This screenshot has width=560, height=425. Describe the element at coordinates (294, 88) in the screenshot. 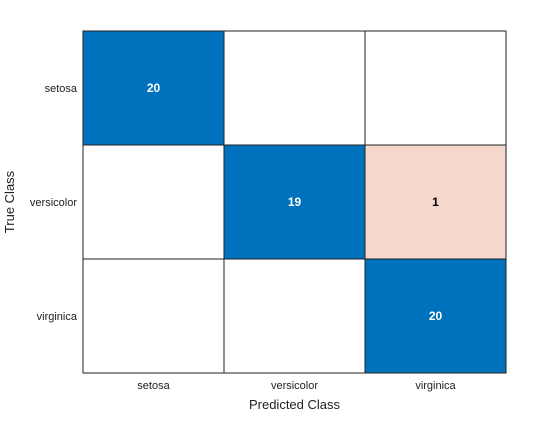

I see `matrix-cell-setosa-versicolor` at that location.